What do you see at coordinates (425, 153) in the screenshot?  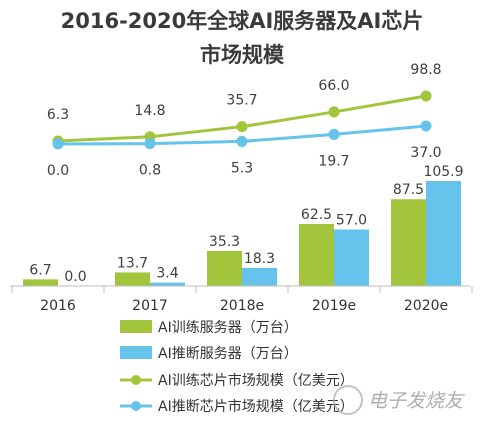 I see `line-data-label: 37.0` at bounding box center [425, 153].